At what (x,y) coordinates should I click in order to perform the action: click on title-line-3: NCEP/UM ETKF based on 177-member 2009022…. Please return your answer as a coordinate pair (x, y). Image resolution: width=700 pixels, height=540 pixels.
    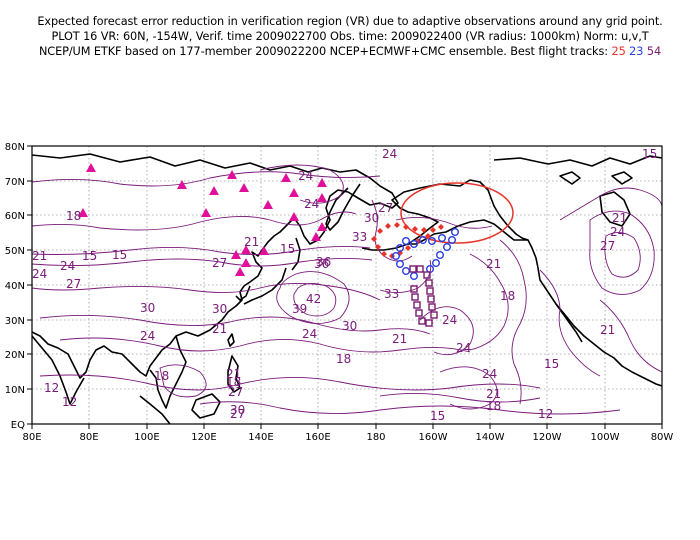
    Looking at the image, I should click on (350, 51).